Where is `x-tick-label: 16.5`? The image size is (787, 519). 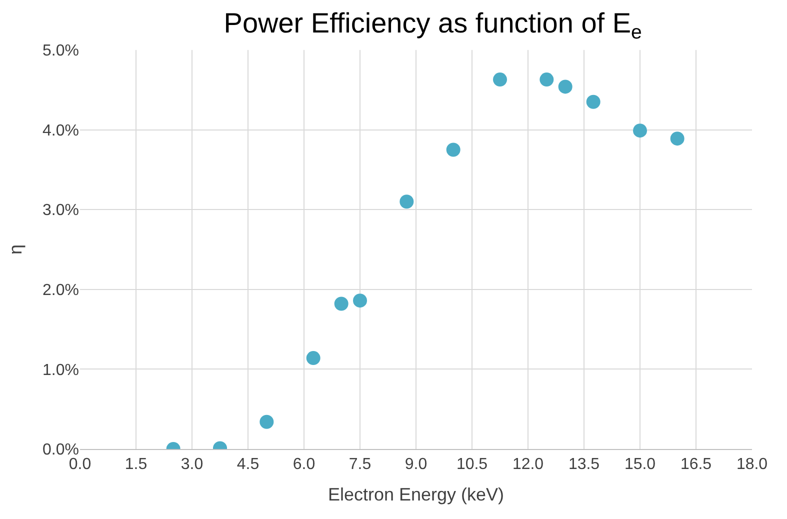
x-tick-label: 16.5 is located at coordinates (696, 465).